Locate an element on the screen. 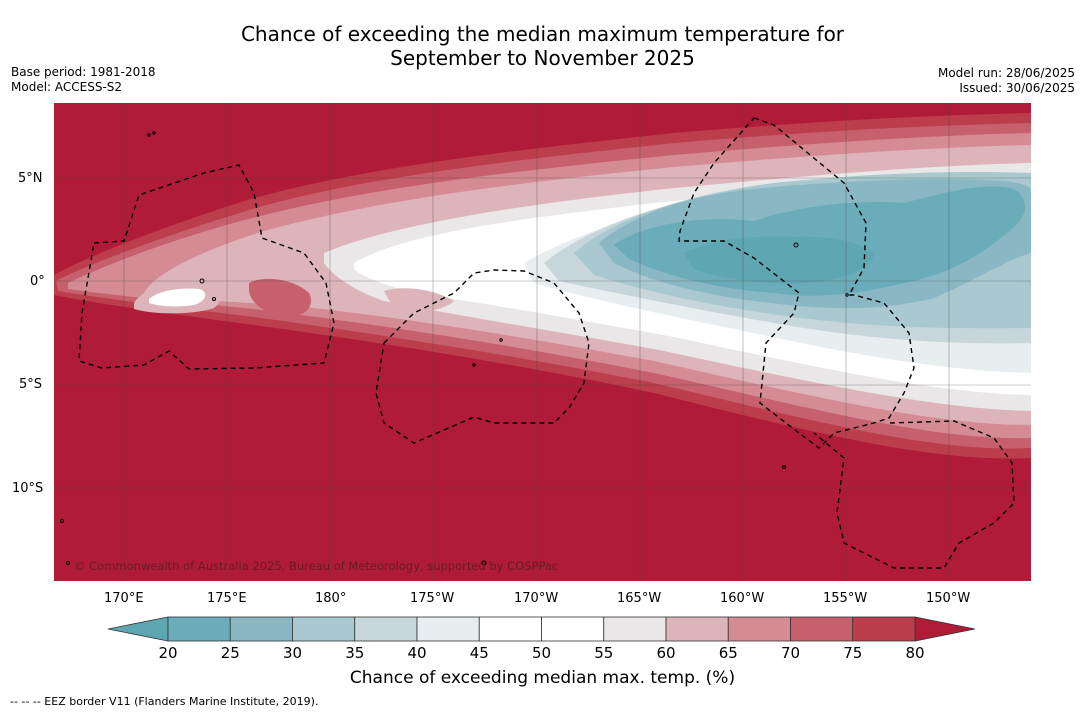  colorbar-extend-low is located at coordinates (138, 629).